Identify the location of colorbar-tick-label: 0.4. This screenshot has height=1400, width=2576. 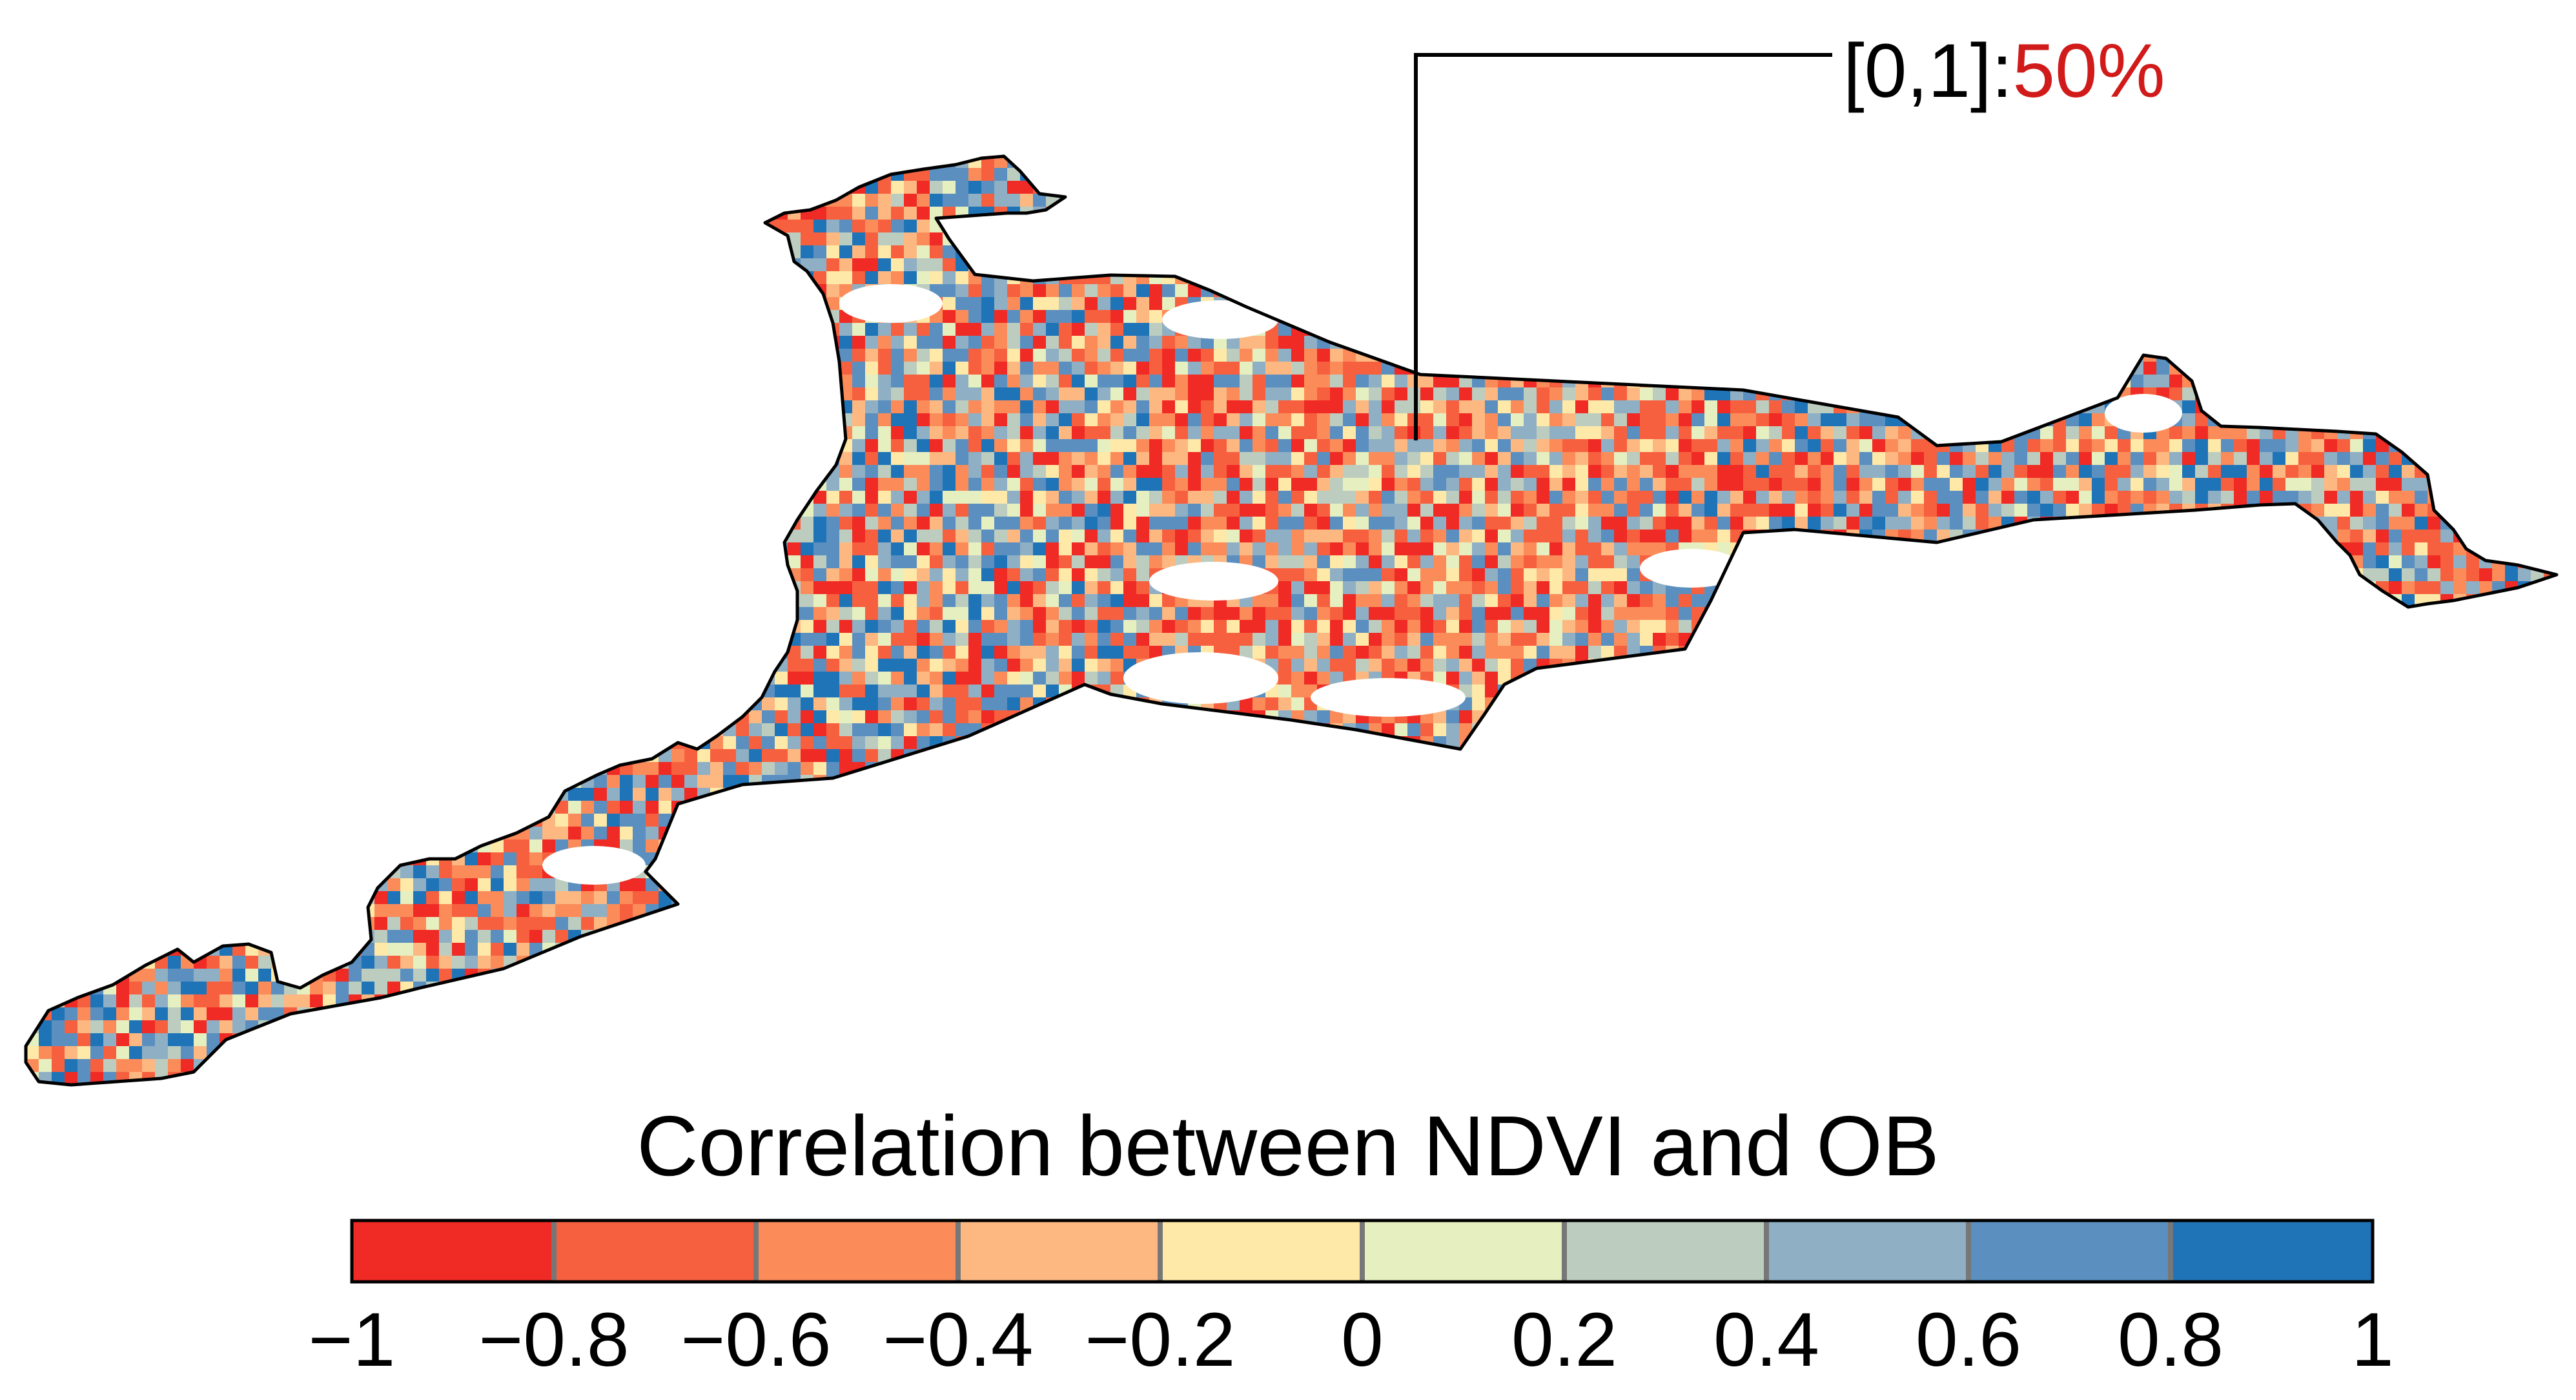
(1767, 1340).